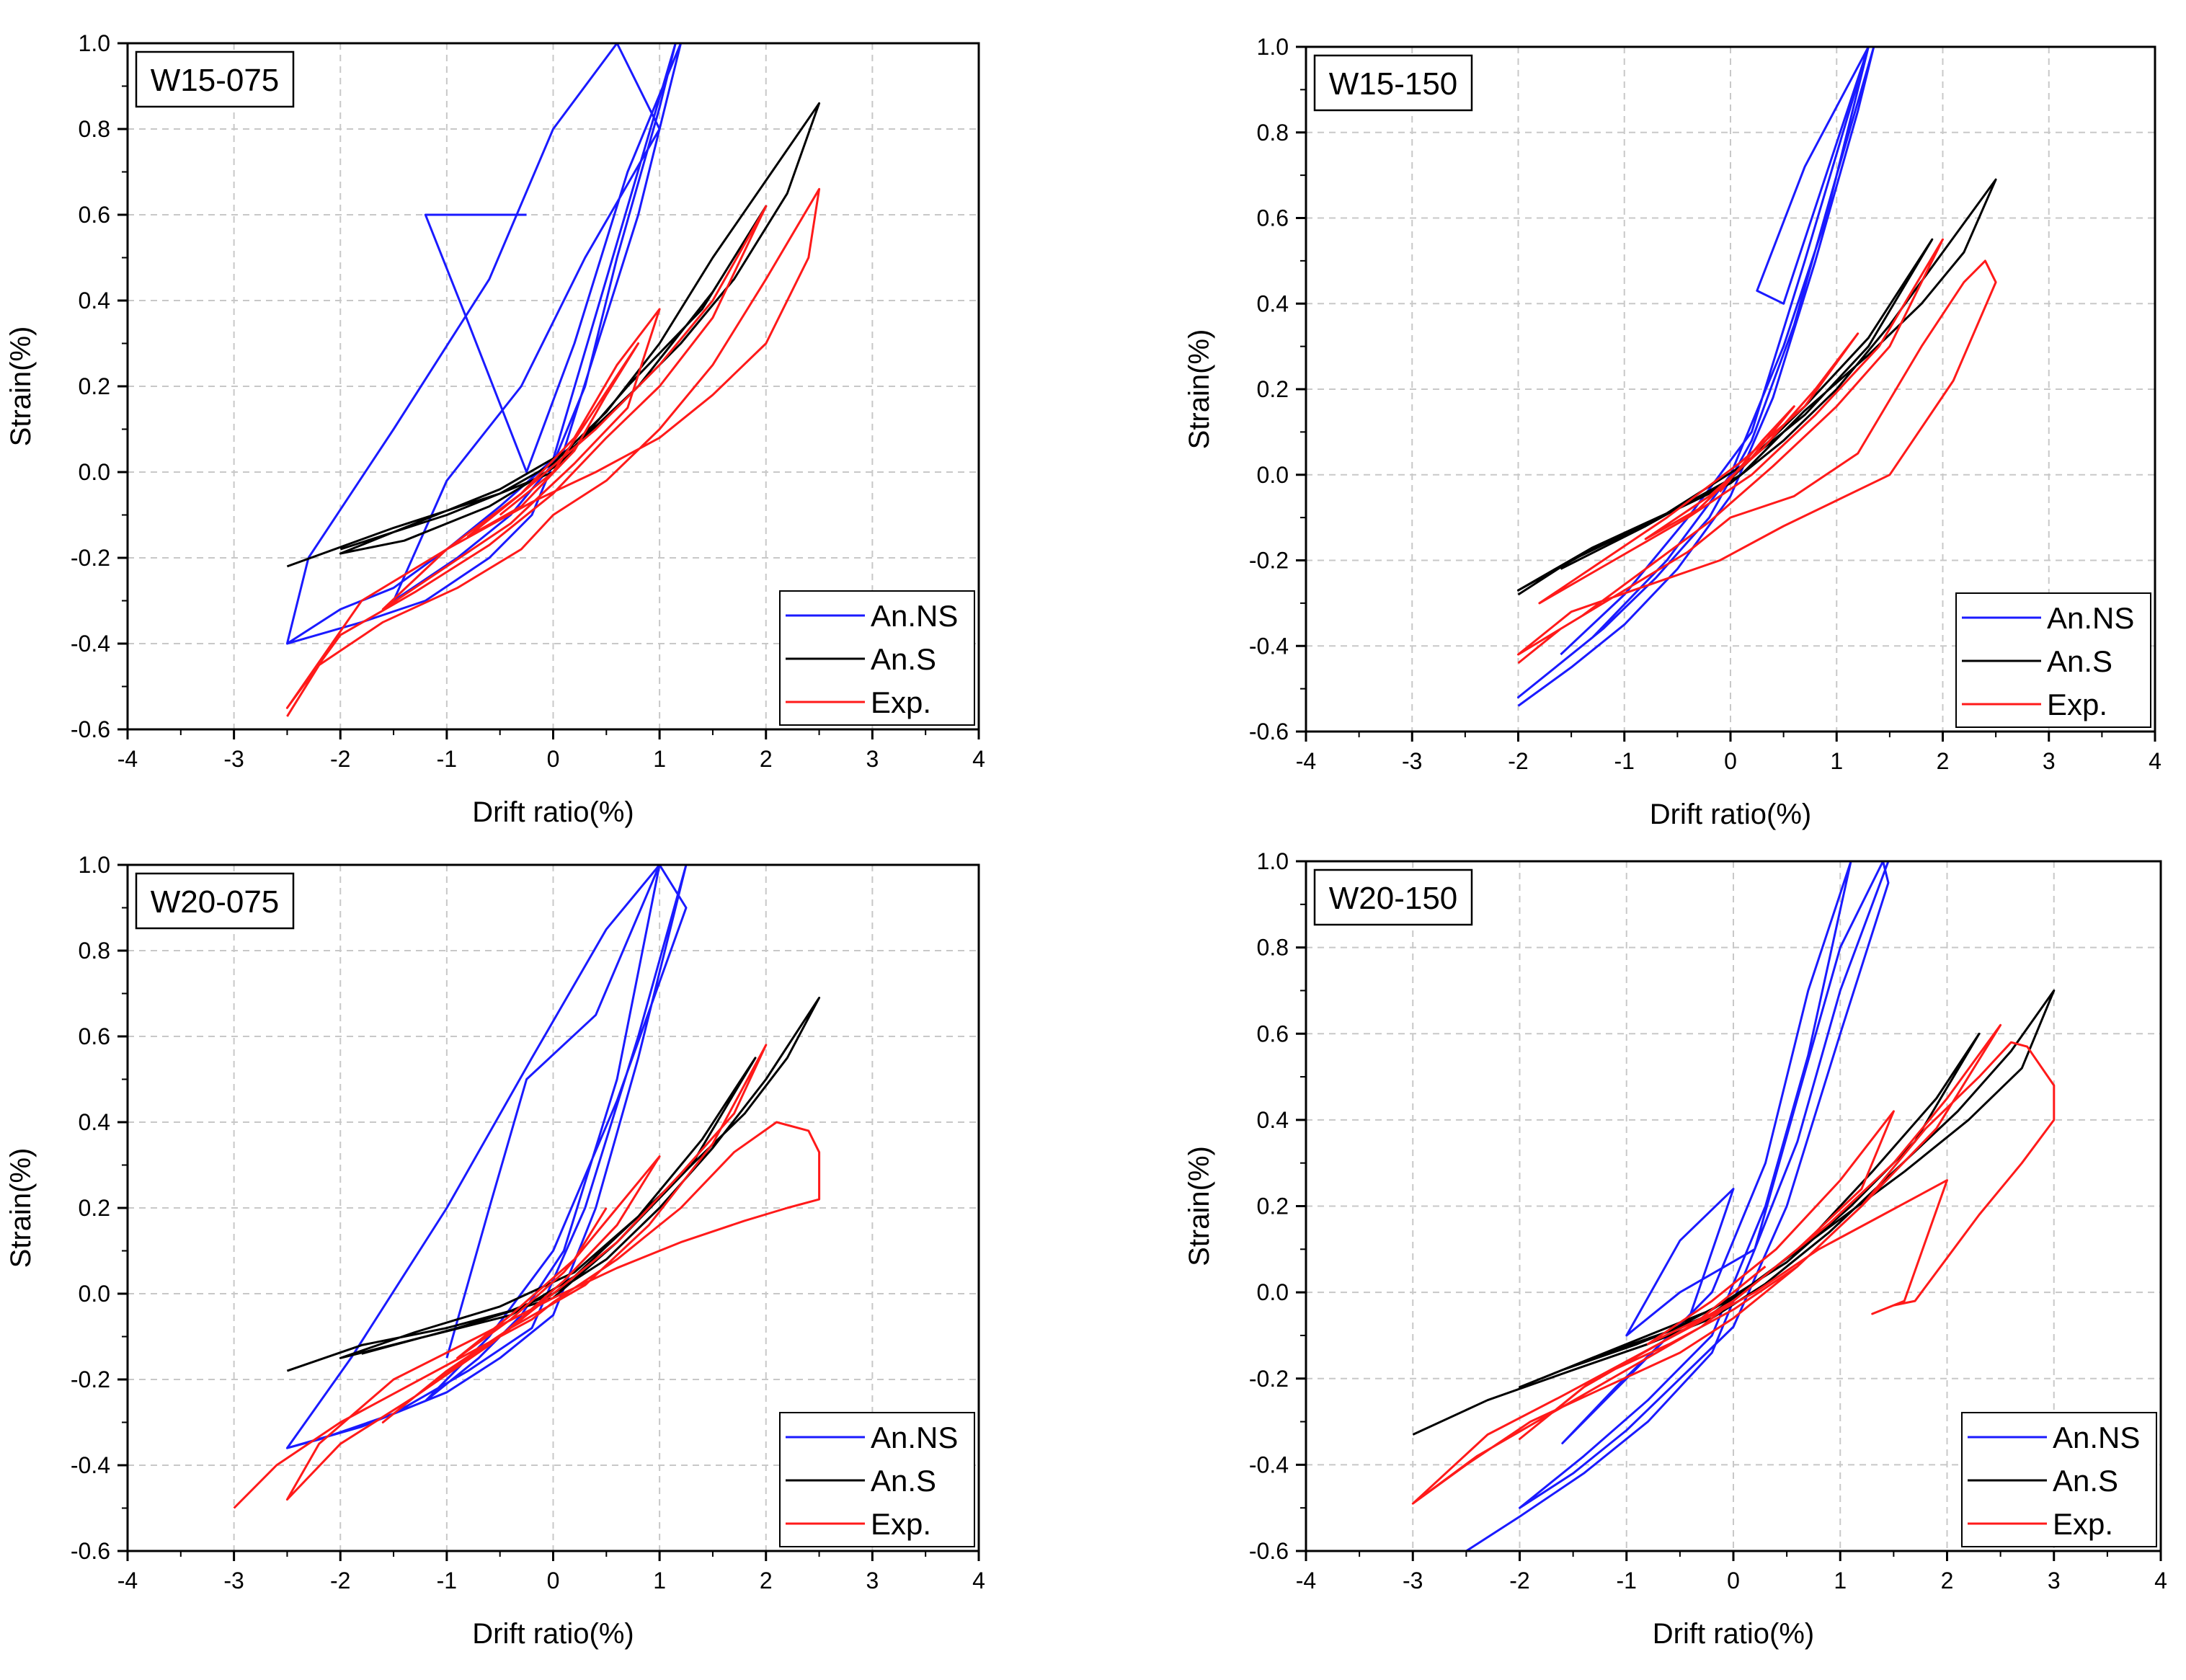  What do you see at coordinates (1199, 389) in the screenshot?
I see `y-axis-title: Strain(%)` at bounding box center [1199, 389].